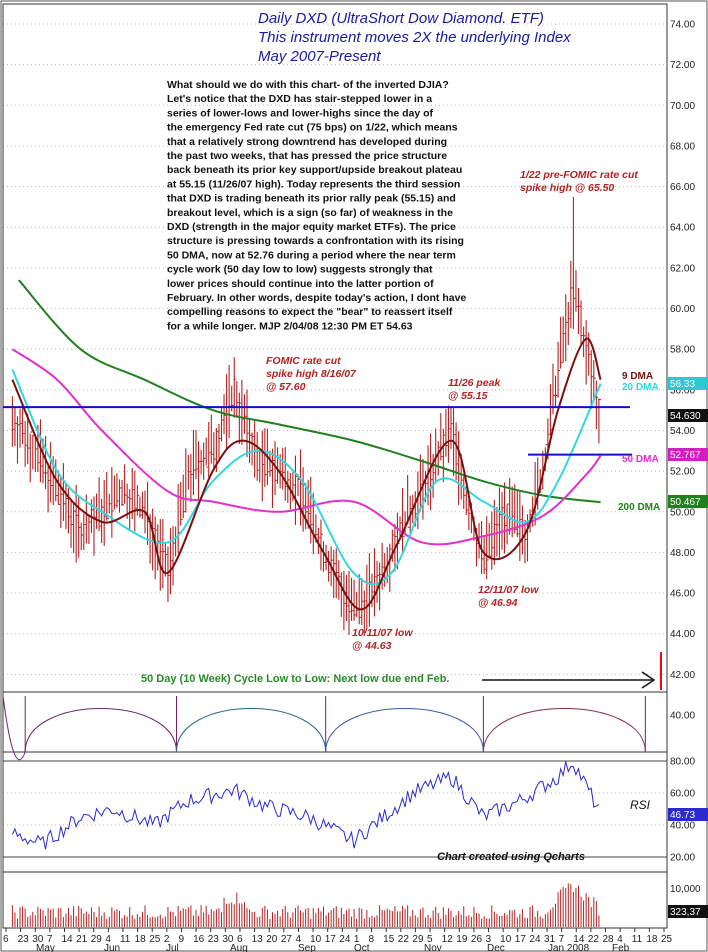 This screenshot has width=708, height=952. Describe the element at coordinates (97, 939) in the screenshot. I see `date-tick-label: 29` at that location.